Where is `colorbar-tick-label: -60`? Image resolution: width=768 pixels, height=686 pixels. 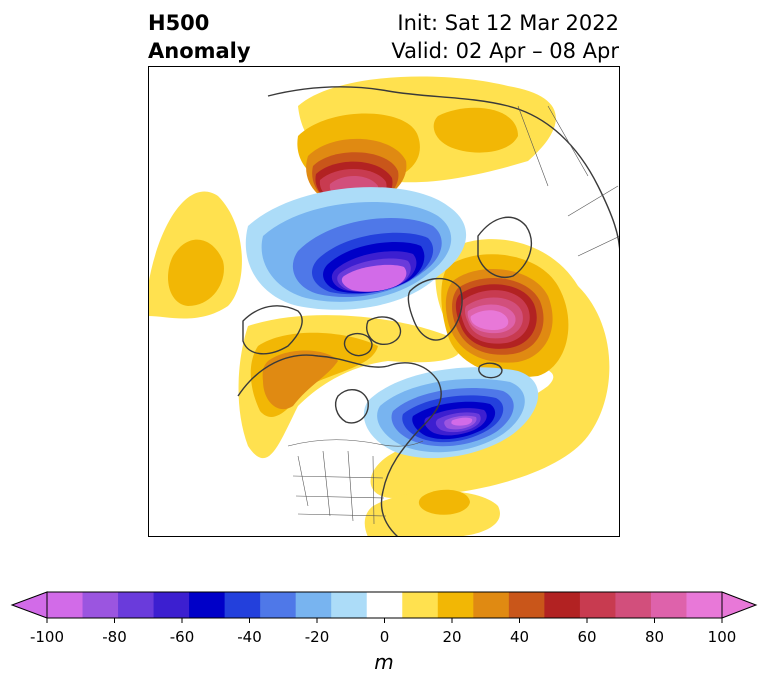
colorbar-tick-label: -60 is located at coordinates (182, 637).